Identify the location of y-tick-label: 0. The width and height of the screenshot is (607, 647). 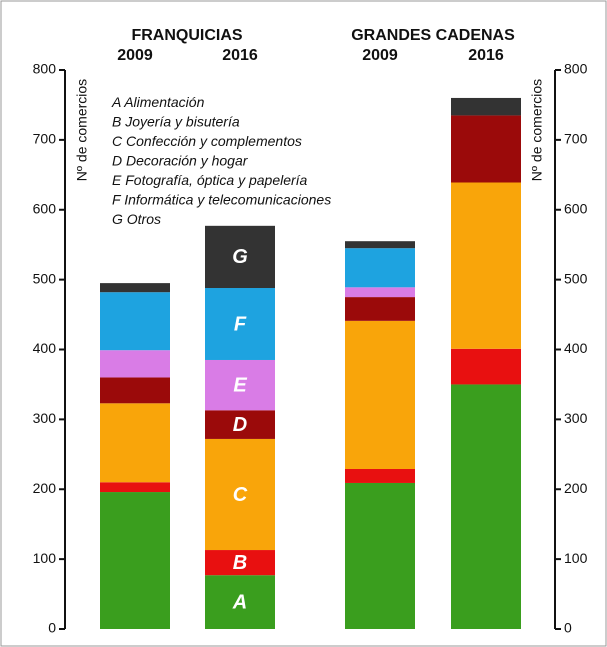
(52, 628).